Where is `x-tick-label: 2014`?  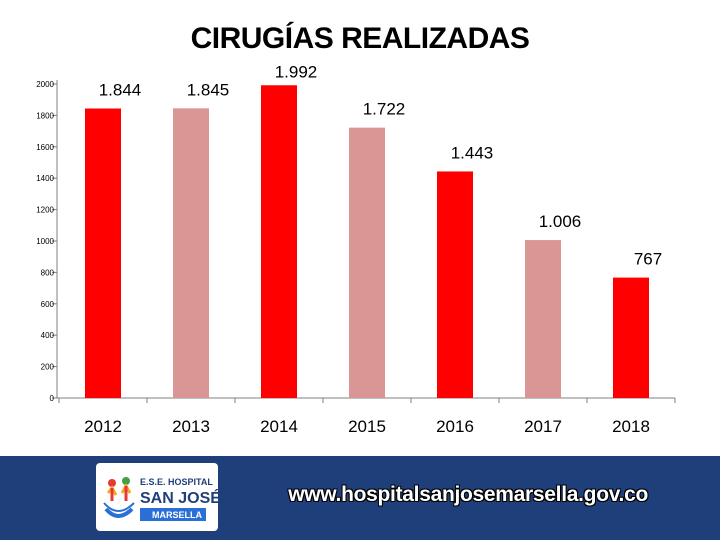
x-tick-label: 2014 is located at coordinates (279, 426).